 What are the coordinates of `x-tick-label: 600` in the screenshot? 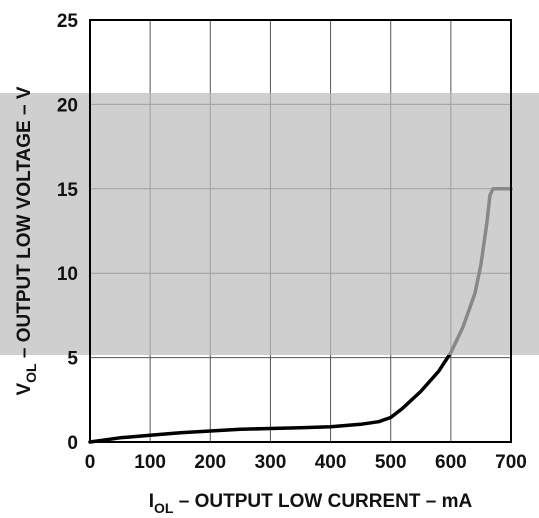 It's located at (451, 462).